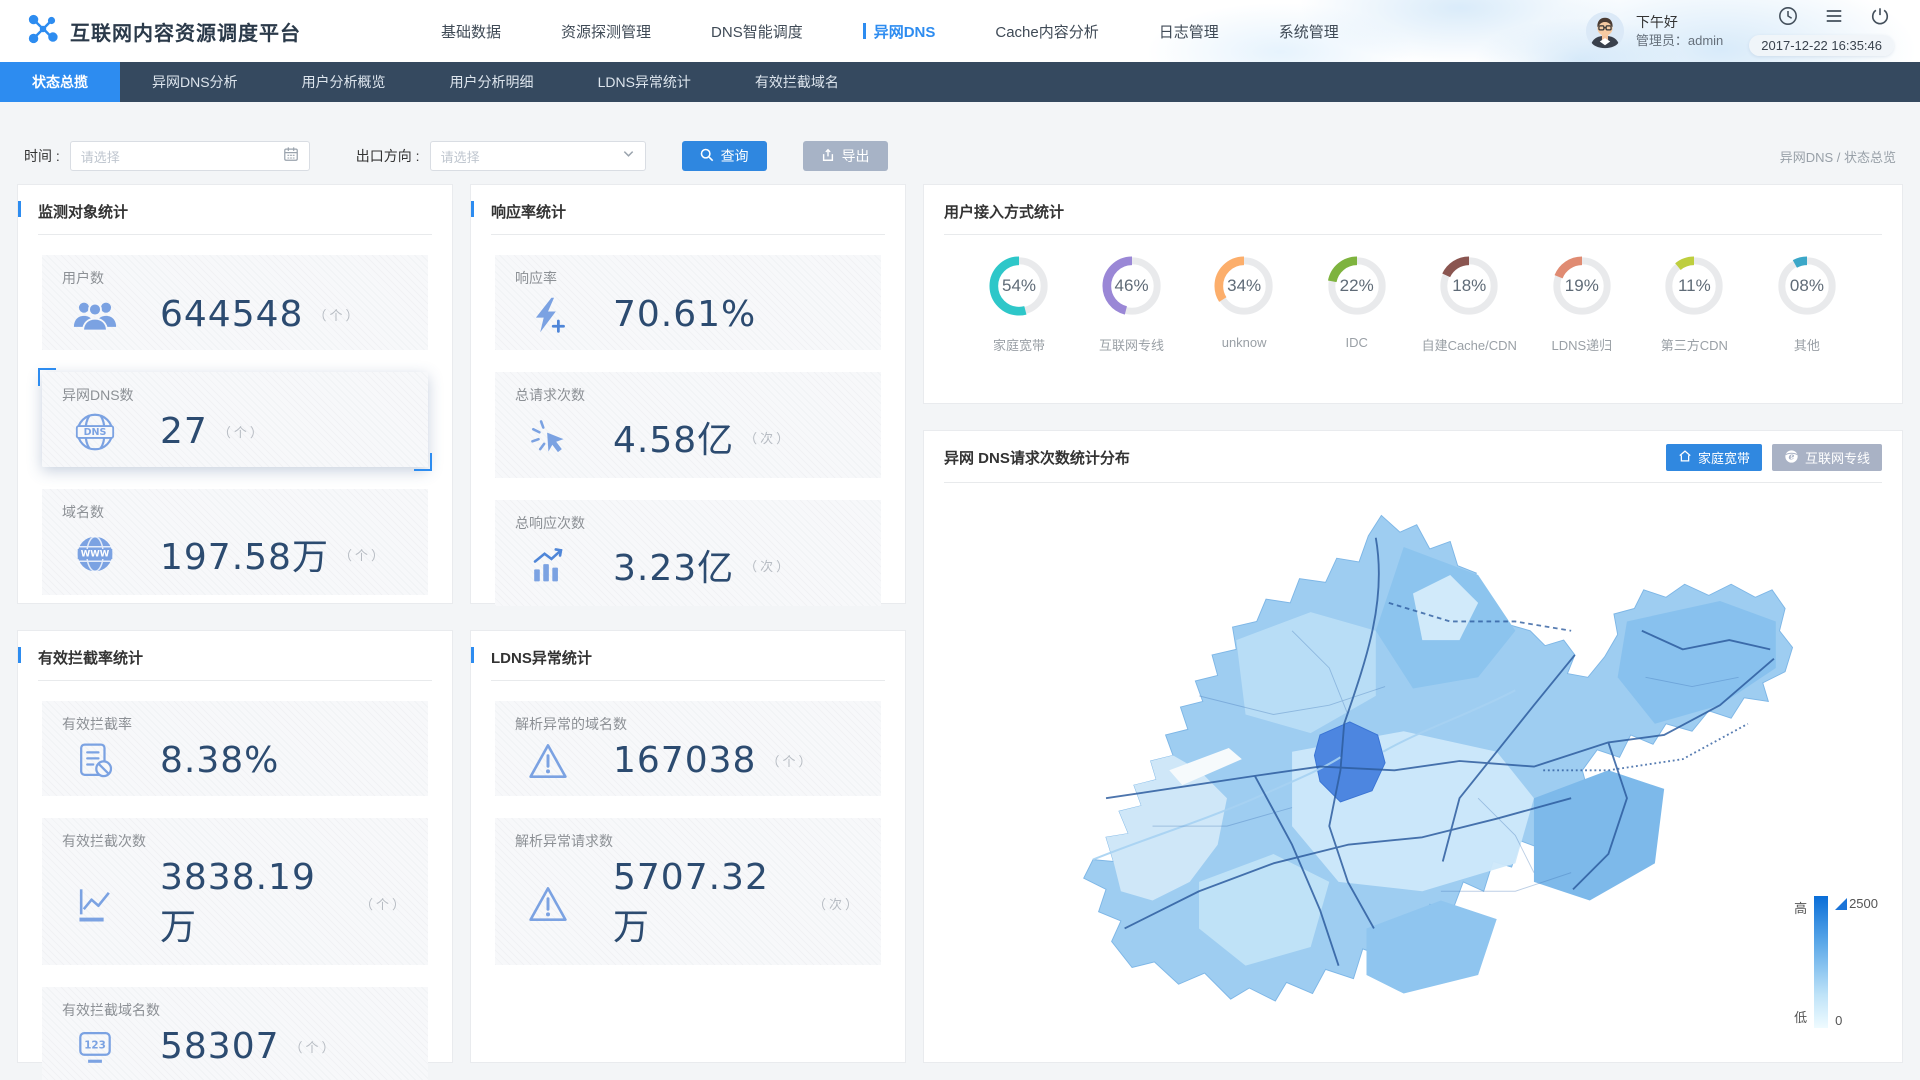 This screenshot has height=1080, width=1920. Describe the element at coordinates (757, 32) in the screenshot. I see `nav-item: DNS智能调度` at that location.